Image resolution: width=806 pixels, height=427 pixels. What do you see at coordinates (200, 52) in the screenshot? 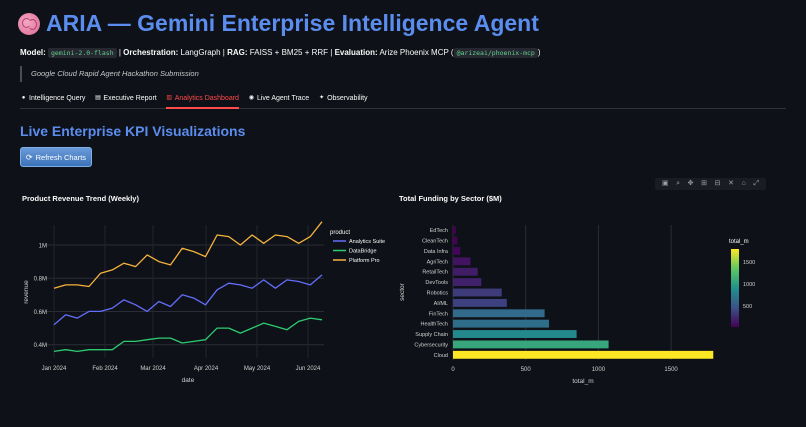
I see `orchestration-value: LangGraph` at bounding box center [200, 52].